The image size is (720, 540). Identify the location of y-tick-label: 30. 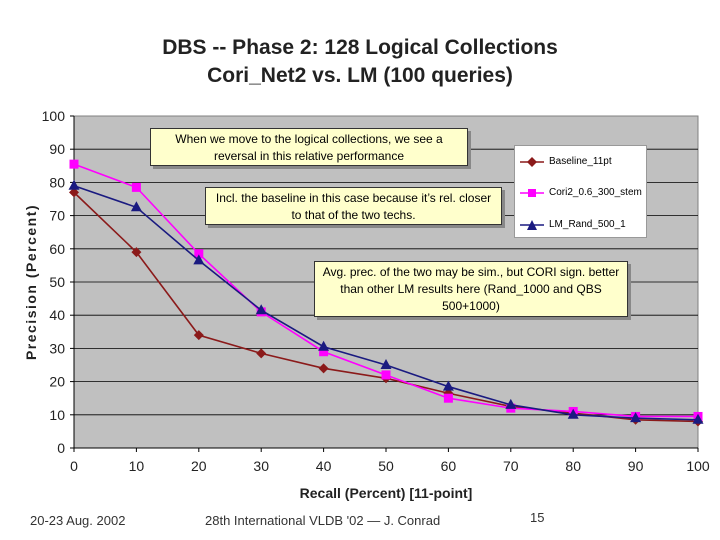
(57, 348).